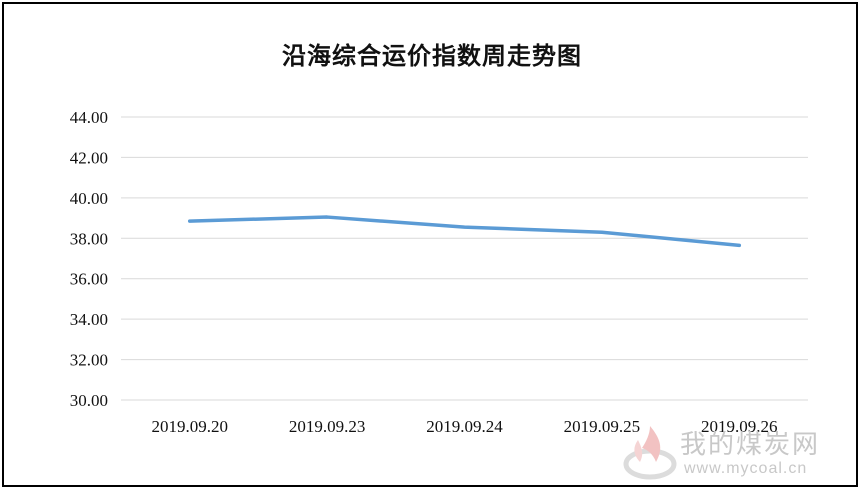 The height and width of the screenshot is (493, 864). Describe the element at coordinates (89, 279) in the screenshot. I see `y-tick-label: 36.00` at that location.